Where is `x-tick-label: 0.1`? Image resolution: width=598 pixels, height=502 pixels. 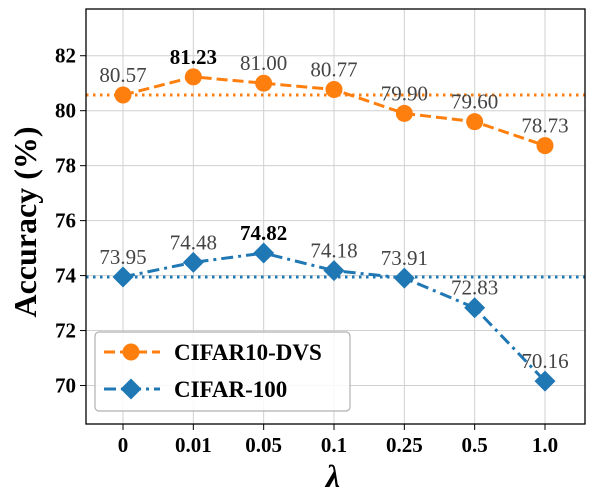
x-tick-label: 0.1 is located at coordinates (334, 445).